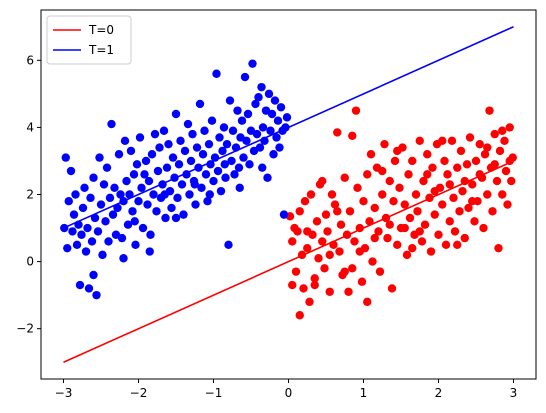 This screenshot has width=546, height=413. Describe the element at coordinates (30, 262) in the screenshot. I see `y-tick-label: 0` at that location.